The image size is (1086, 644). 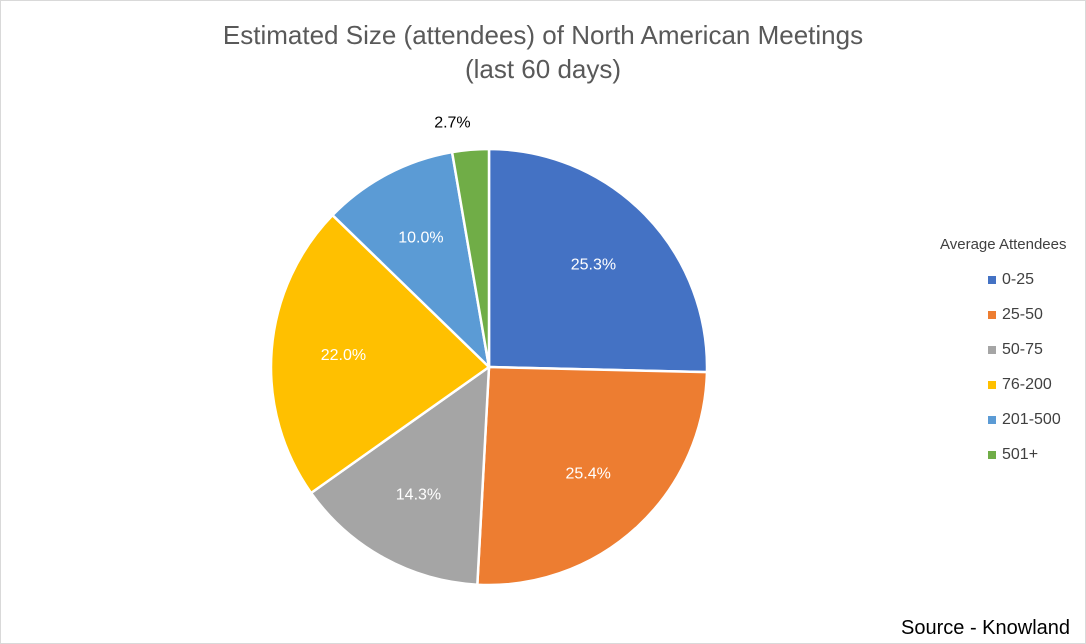 I want to click on data-label-501+: 2.7%, so click(x=452, y=122).